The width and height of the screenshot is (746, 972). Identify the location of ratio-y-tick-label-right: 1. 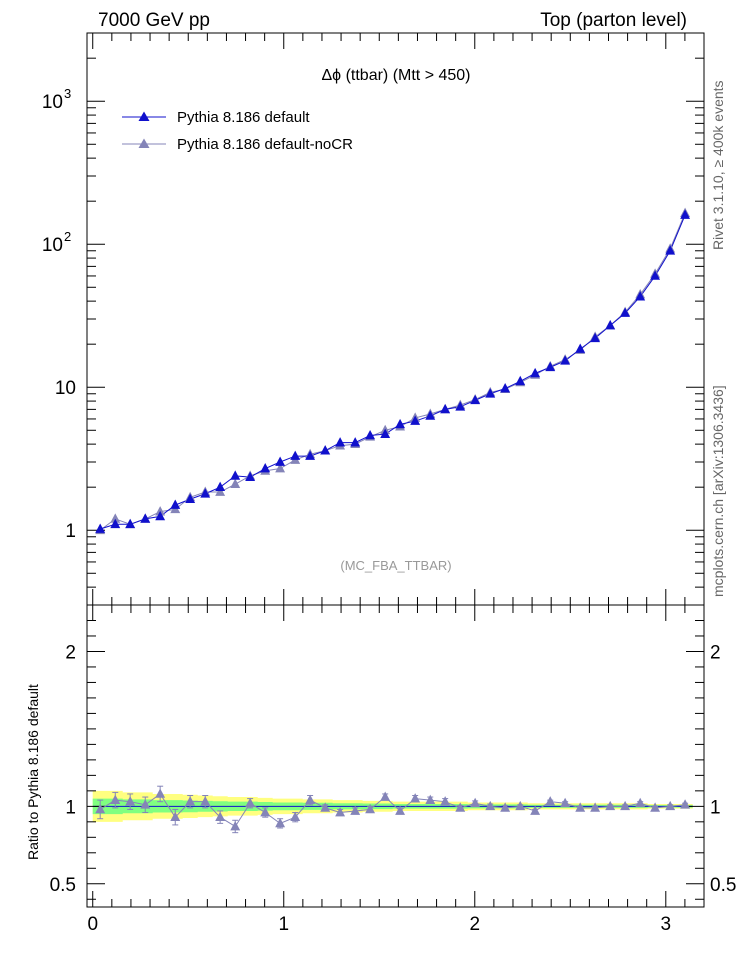
(715, 807).